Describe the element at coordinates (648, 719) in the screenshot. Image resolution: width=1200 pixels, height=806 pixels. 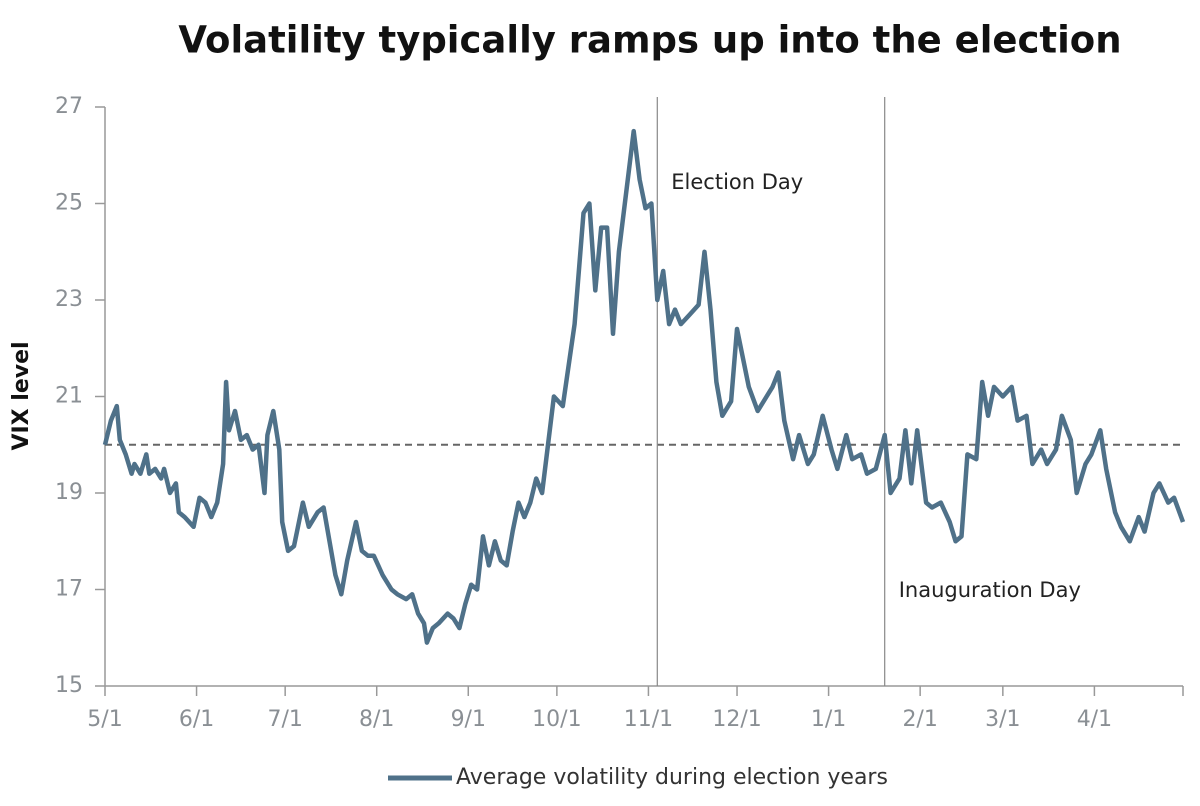
I see `x-tick-label: 11/1` at that location.